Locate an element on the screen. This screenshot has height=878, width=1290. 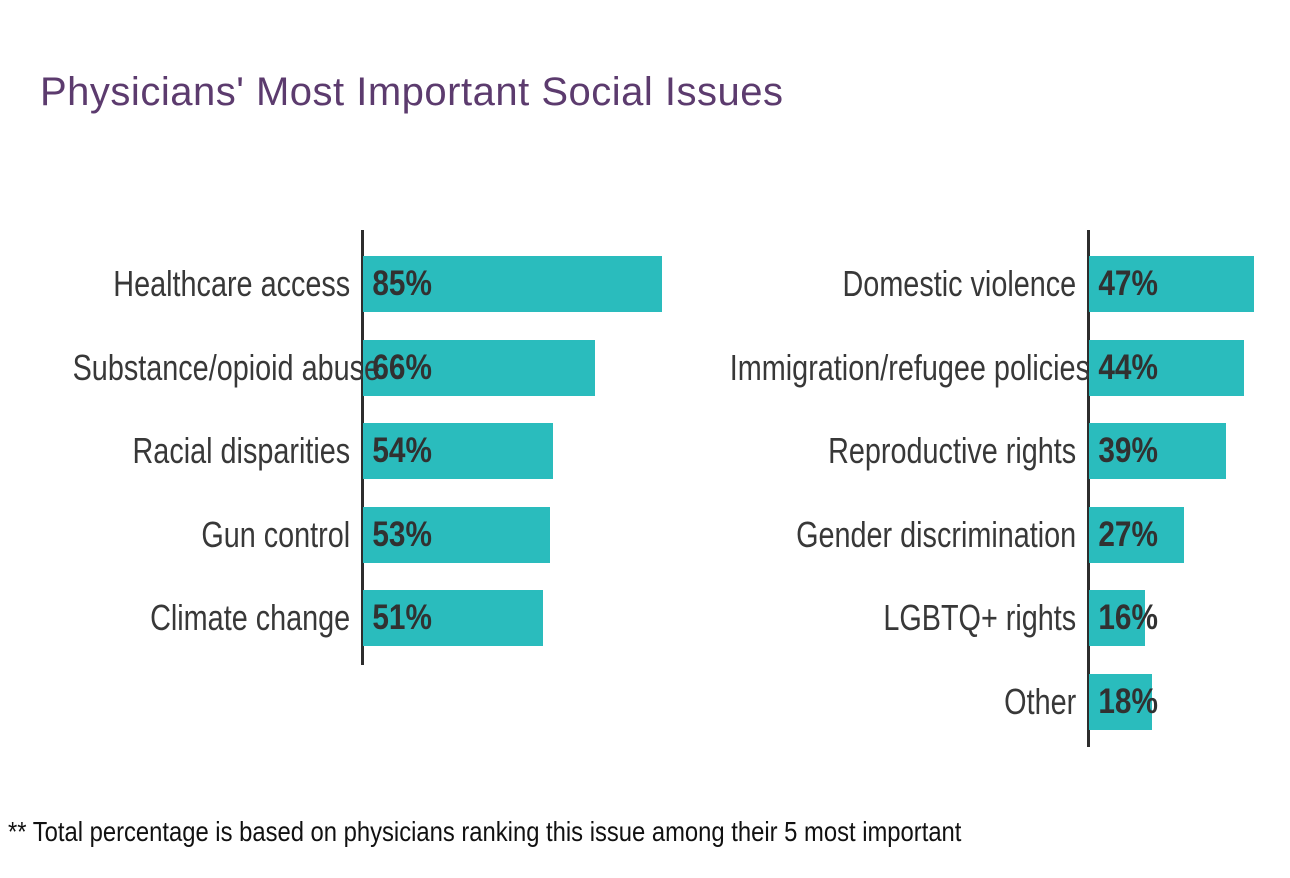
bar-area: 47% is located at coordinates (1172, 284).